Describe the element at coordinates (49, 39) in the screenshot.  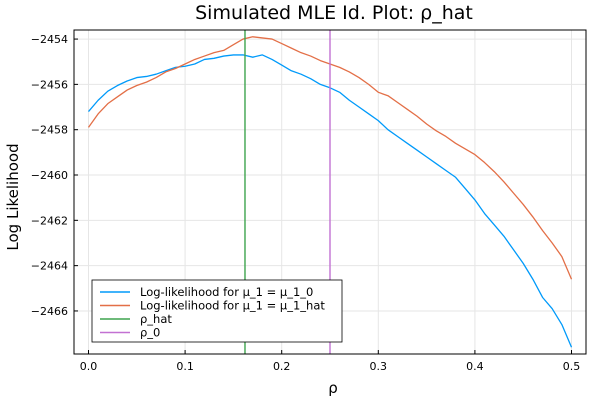
I see `y-tick-label: −2454` at that location.